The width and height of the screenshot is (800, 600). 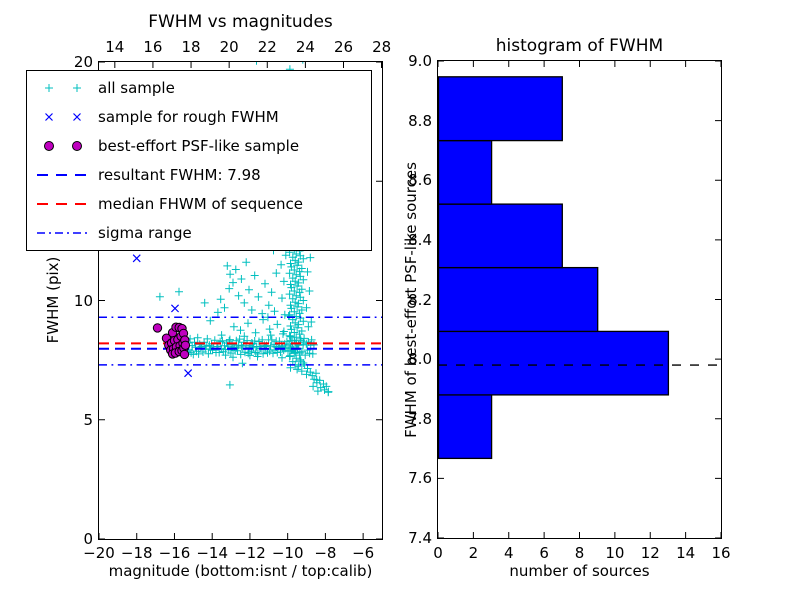 I want to click on legend-item: resultant FWHM: 7.98, so click(x=199, y=175).